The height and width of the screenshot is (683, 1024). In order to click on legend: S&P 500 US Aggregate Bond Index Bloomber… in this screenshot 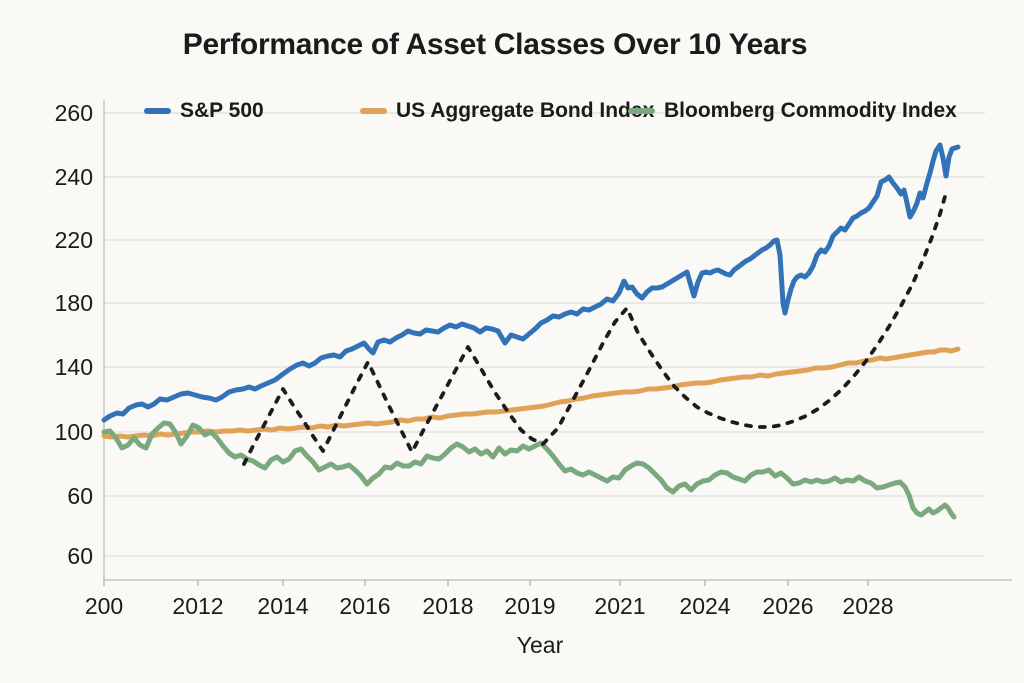, I will do `click(512, 111)`.